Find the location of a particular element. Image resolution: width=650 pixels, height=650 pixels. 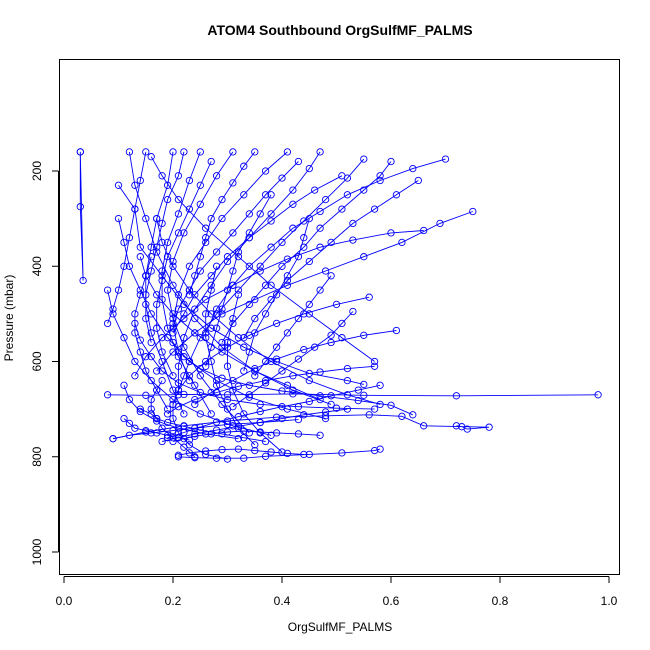

x-axis-label: OrgSulfMF_PALMS is located at coordinates (340, 627).